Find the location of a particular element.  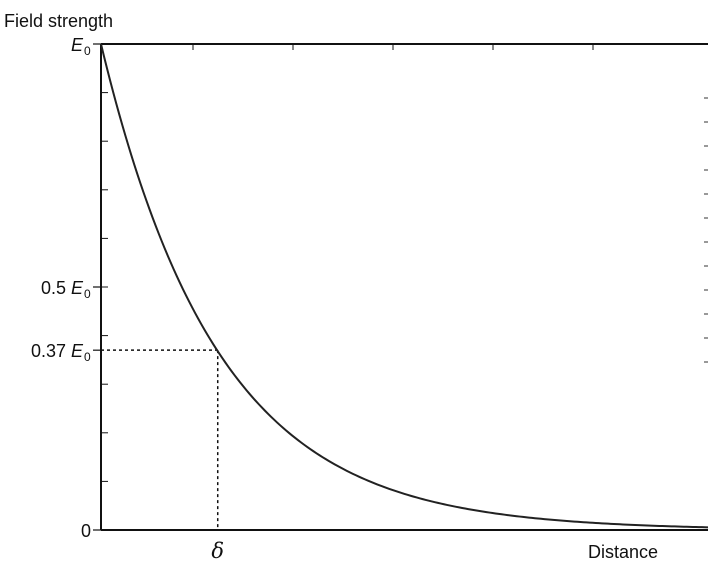

y-tick-label: 0.5 E is located at coordinates (62, 288).